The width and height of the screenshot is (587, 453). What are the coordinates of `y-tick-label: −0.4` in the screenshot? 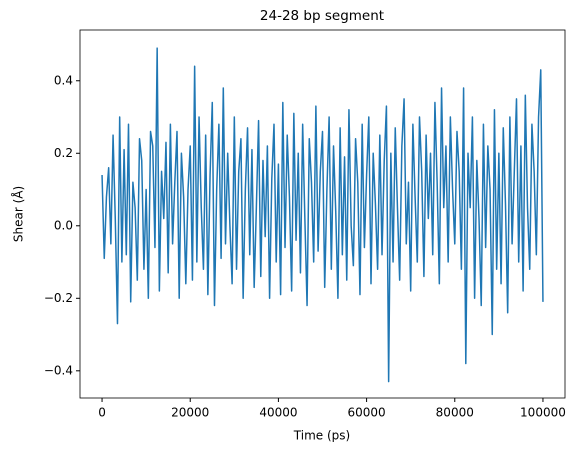 It's located at (58, 370).